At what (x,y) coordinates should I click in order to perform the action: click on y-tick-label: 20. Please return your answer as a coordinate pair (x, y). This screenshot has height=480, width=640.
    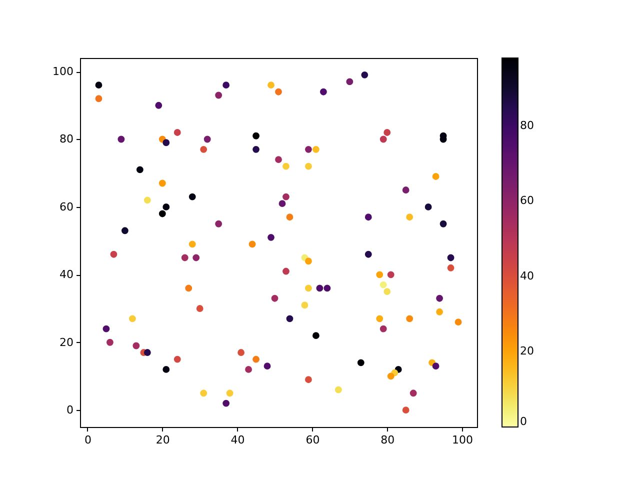
    Looking at the image, I should click on (67, 342).